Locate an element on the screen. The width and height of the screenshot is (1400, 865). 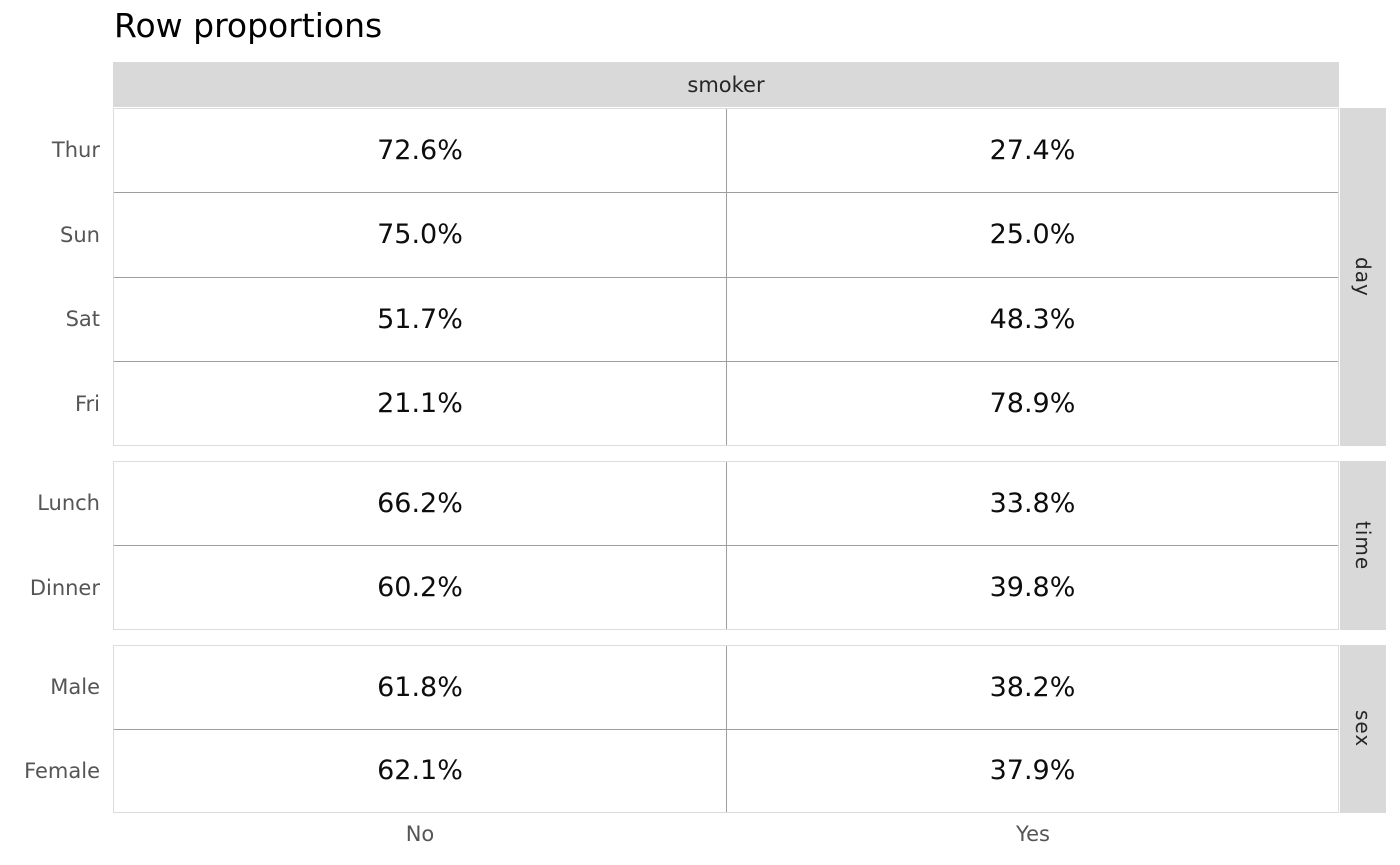
table-row-thur: 72.6% 27.4% is located at coordinates (726, 151).